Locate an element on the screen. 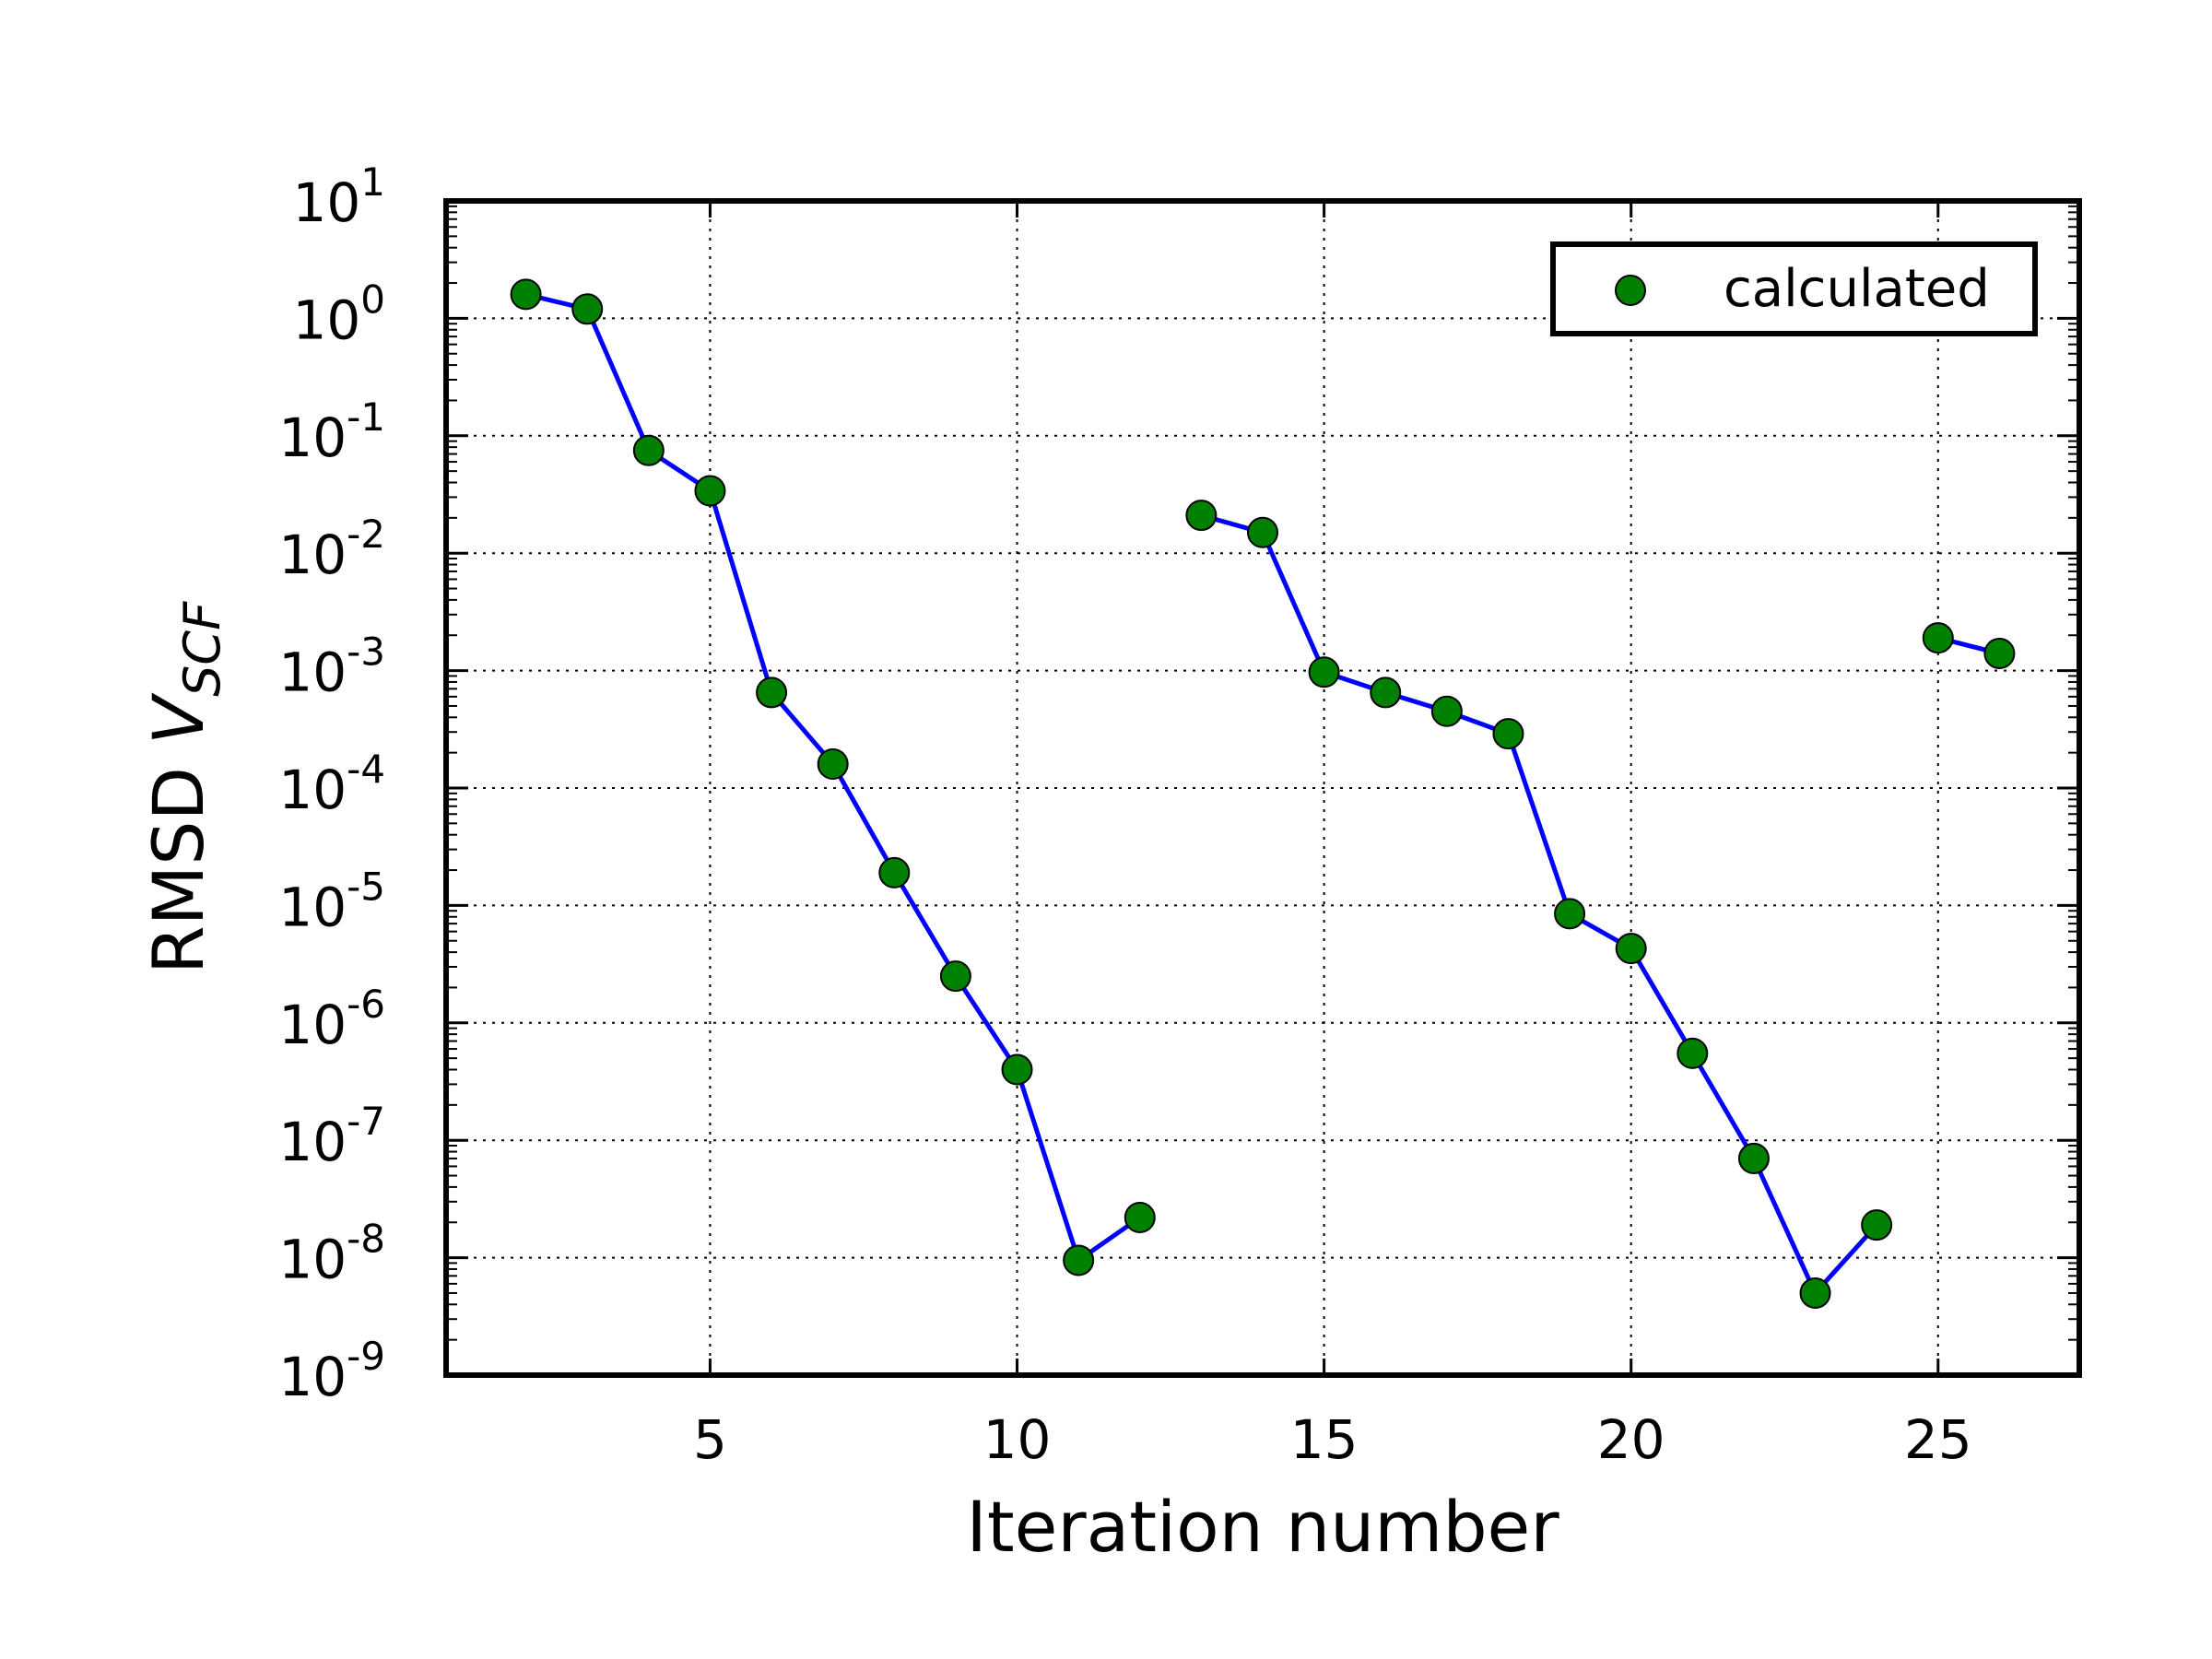  legend-label: calculated is located at coordinates (1857, 289).